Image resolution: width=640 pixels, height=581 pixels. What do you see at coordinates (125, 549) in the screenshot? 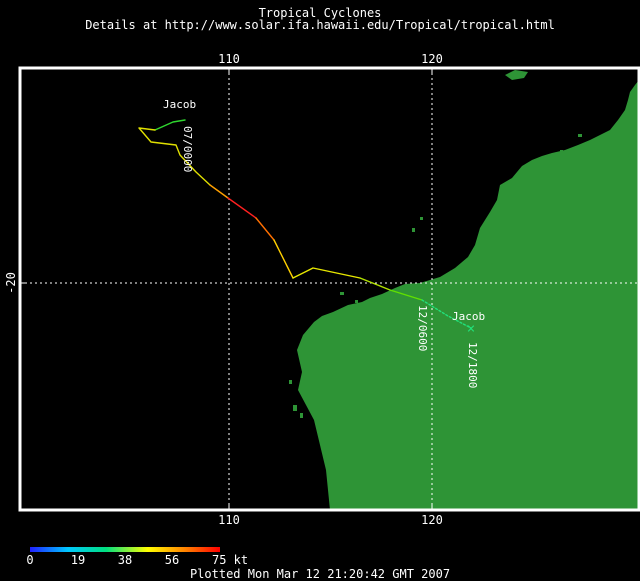
I see `intensity-color-bar` at bounding box center [125, 549].